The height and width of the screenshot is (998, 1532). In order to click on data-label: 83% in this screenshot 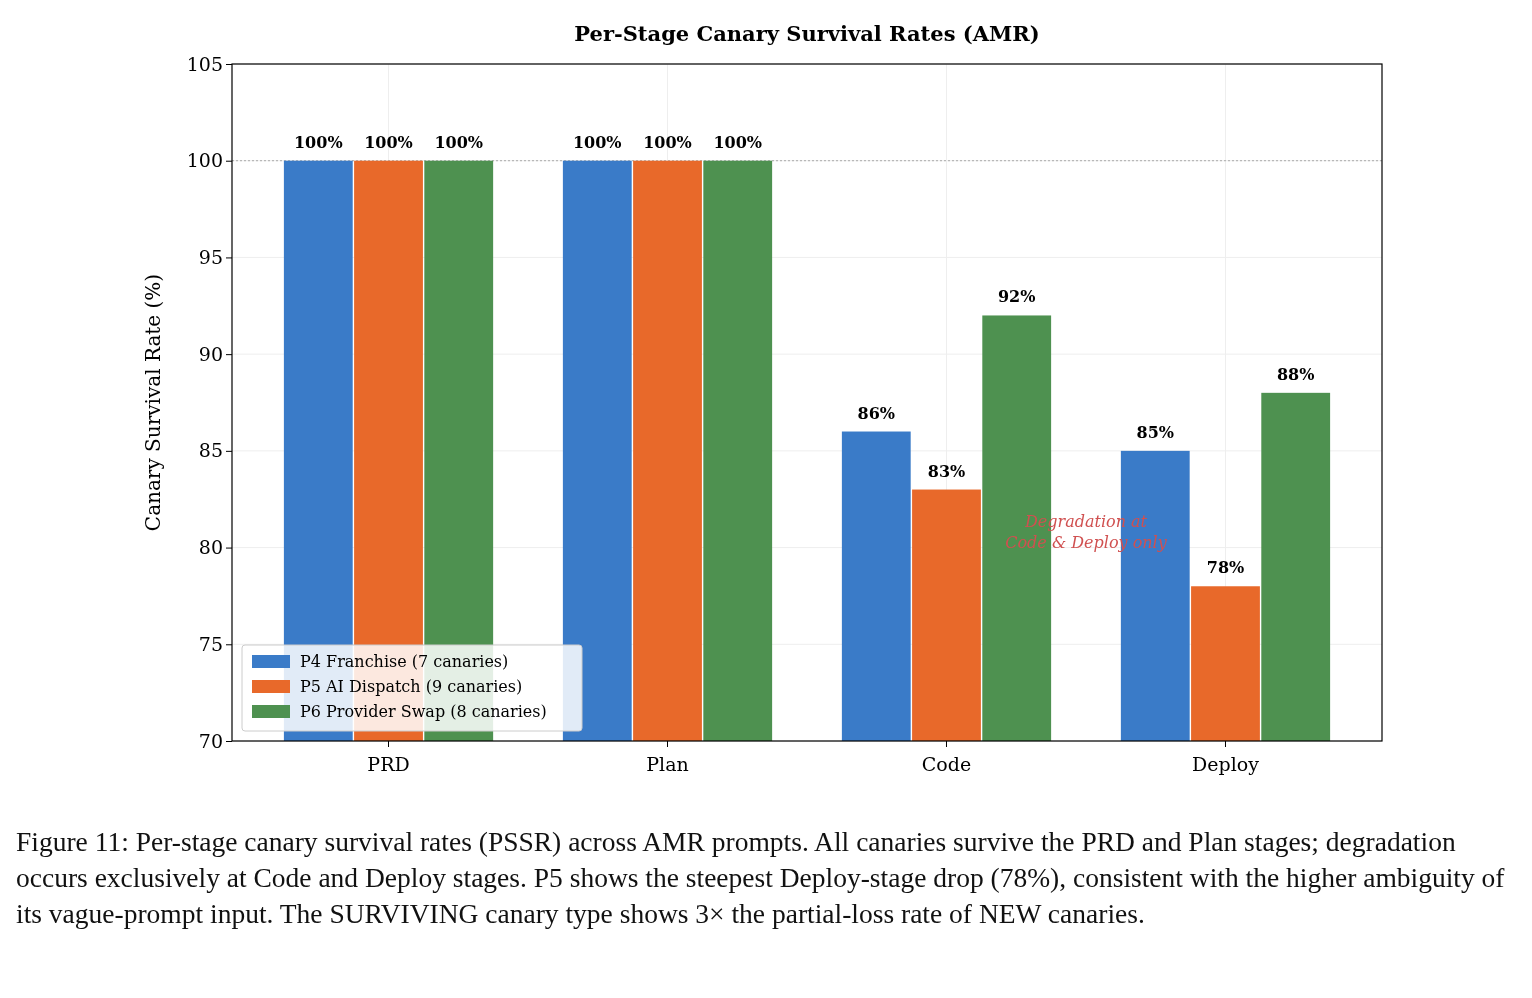, I will do `click(946, 471)`.